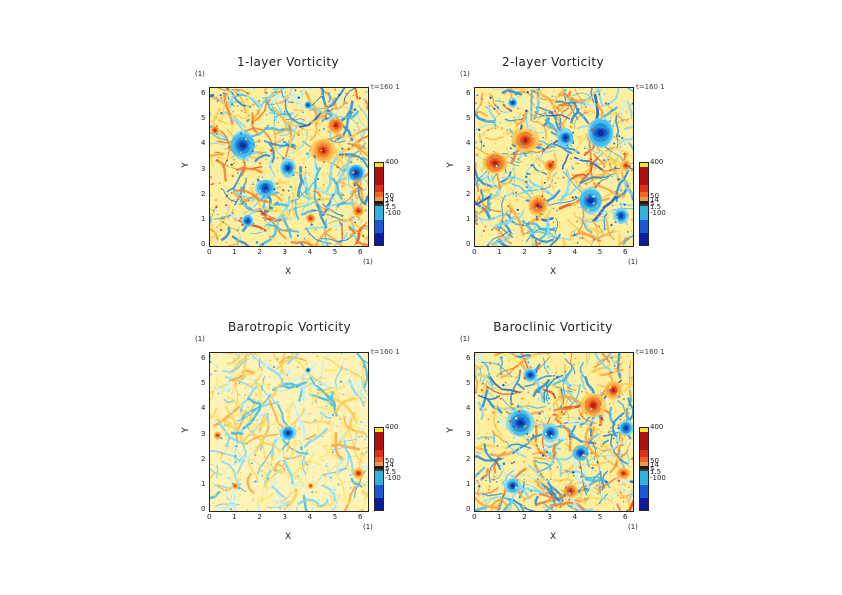 Image resolution: width=842 pixels, height=595 pixels. I want to click on x-tick-label: 1, so click(499, 252).